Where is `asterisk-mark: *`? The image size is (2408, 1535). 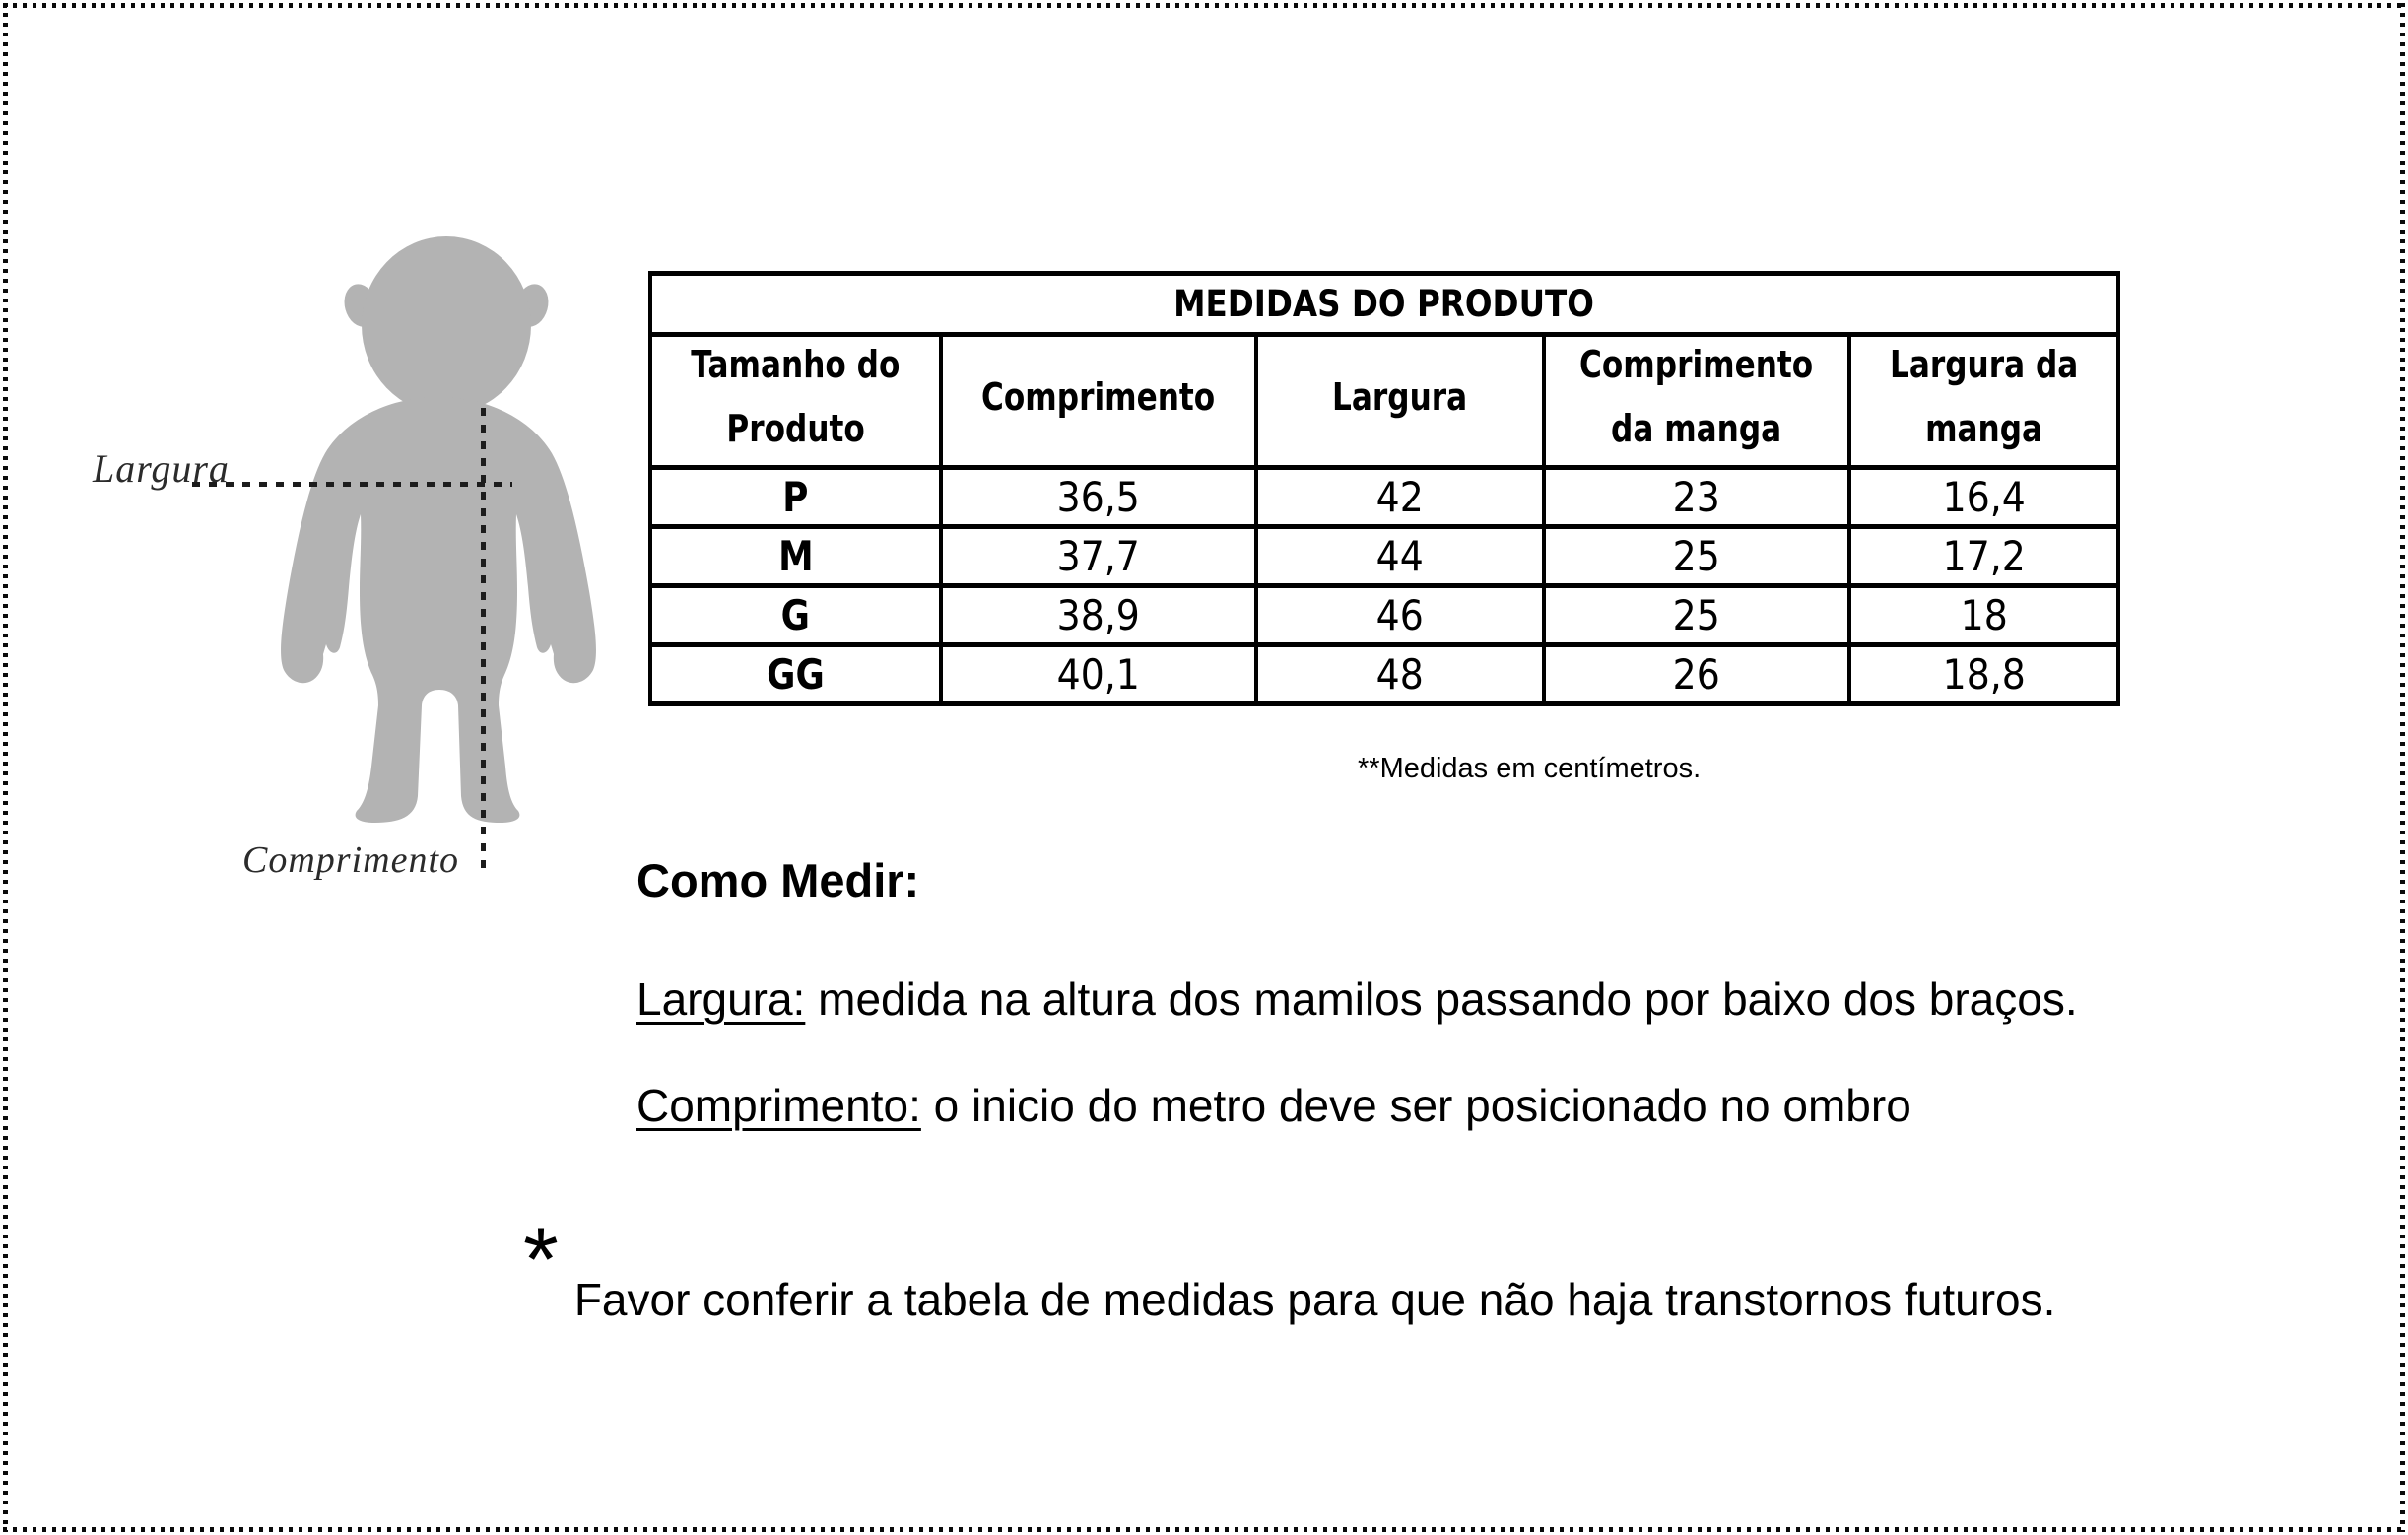
asterisk-mark: * is located at coordinates (541, 1260).